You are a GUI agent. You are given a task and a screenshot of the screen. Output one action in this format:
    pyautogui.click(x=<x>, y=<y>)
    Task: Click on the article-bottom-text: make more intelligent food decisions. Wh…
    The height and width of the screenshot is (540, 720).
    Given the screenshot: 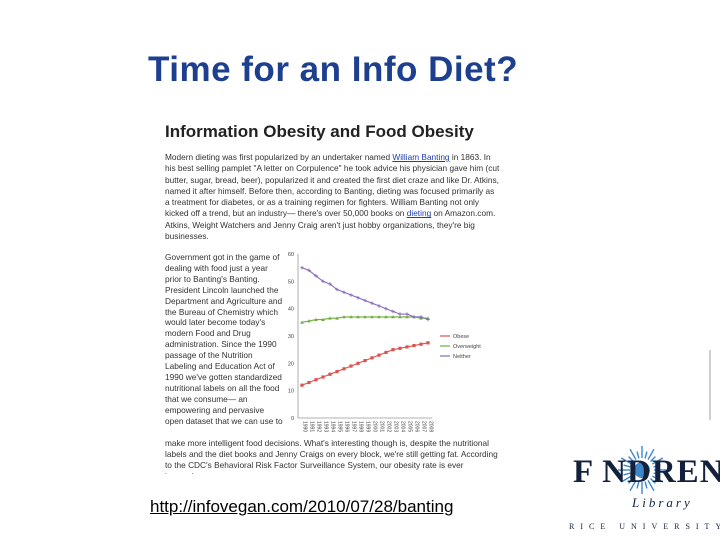 What is the action you would take?
    pyautogui.click(x=331, y=456)
    